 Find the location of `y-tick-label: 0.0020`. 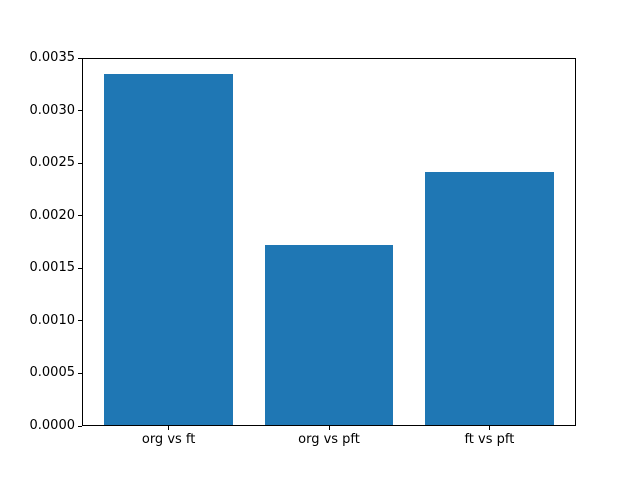

y-tick-label: 0.0020 is located at coordinates (52, 215).